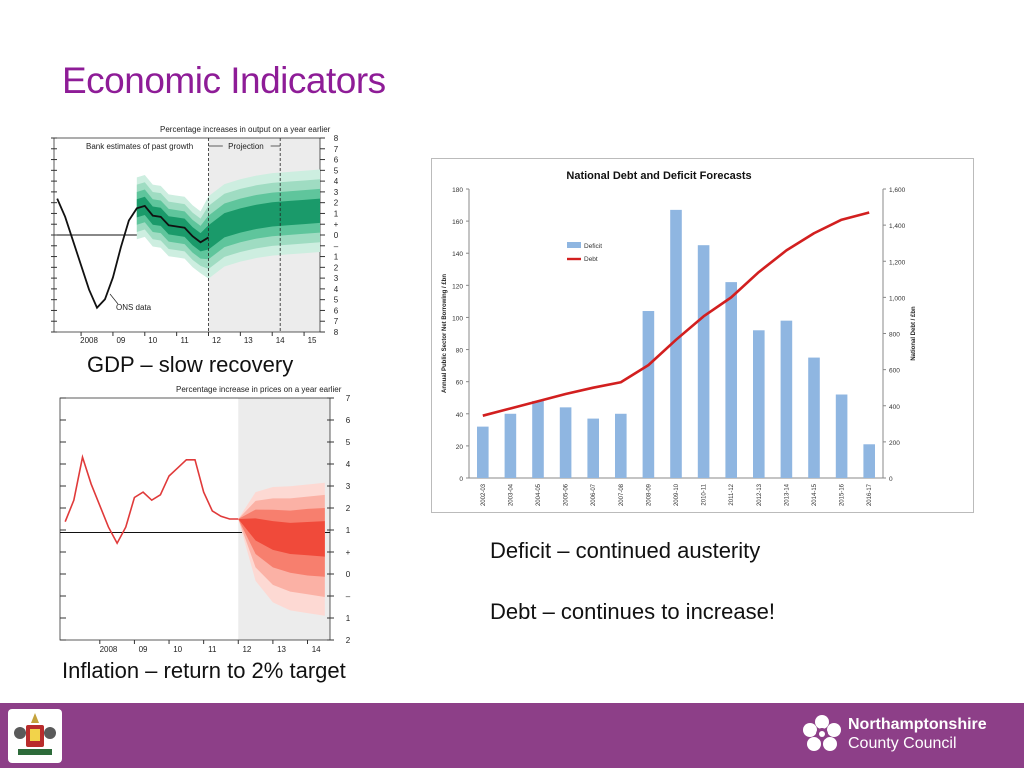 This screenshot has width=1024, height=768. I want to click on x-tick-label: 2012-13, so click(760, 494).